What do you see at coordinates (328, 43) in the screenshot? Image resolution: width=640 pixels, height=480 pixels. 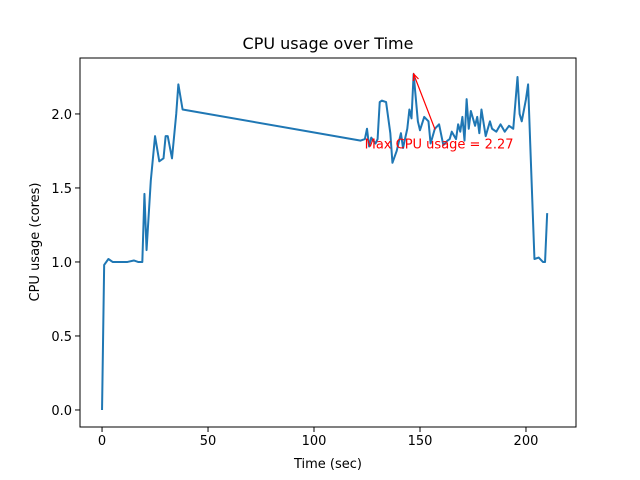 I see `chart-title: CPU usage over Time` at bounding box center [328, 43].